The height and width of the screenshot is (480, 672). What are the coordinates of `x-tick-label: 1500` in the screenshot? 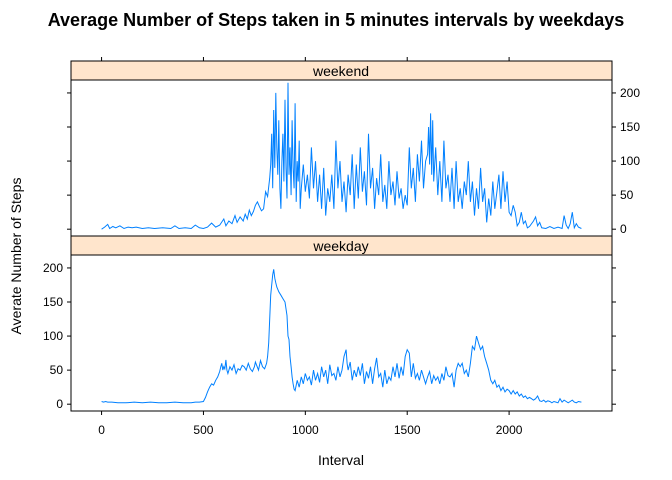 It's located at (407, 430).